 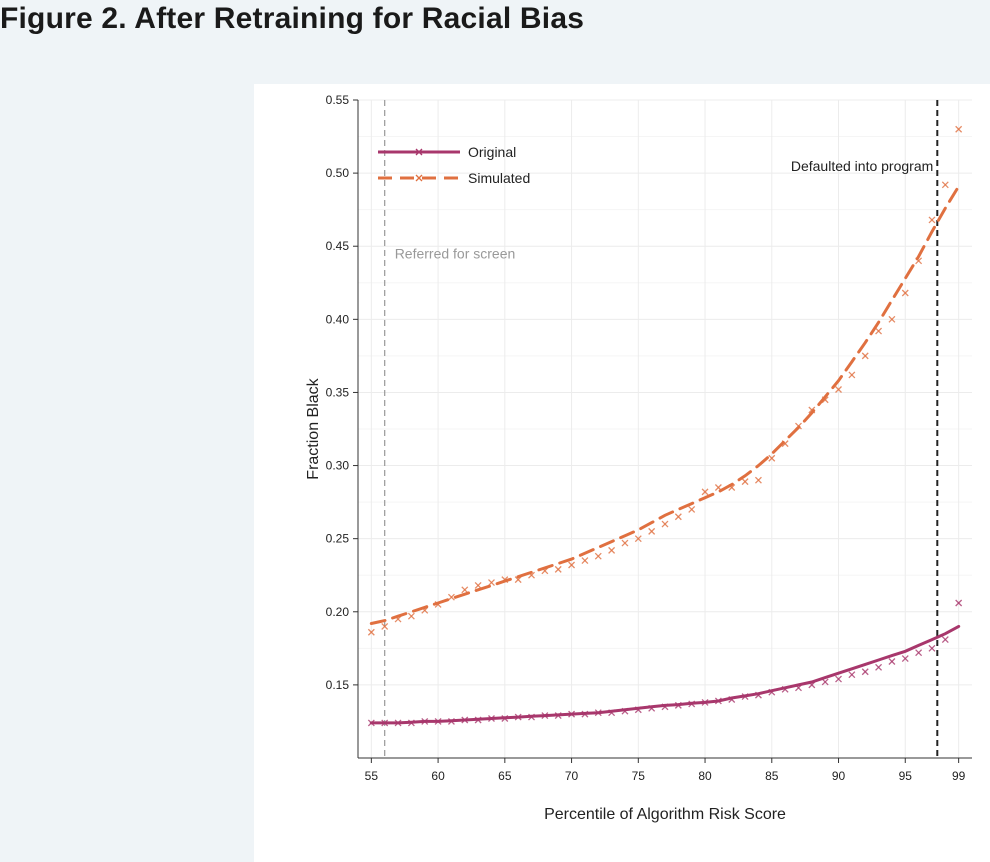 I want to click on y-tick-label: 0.30, so click(x=338, y=466).